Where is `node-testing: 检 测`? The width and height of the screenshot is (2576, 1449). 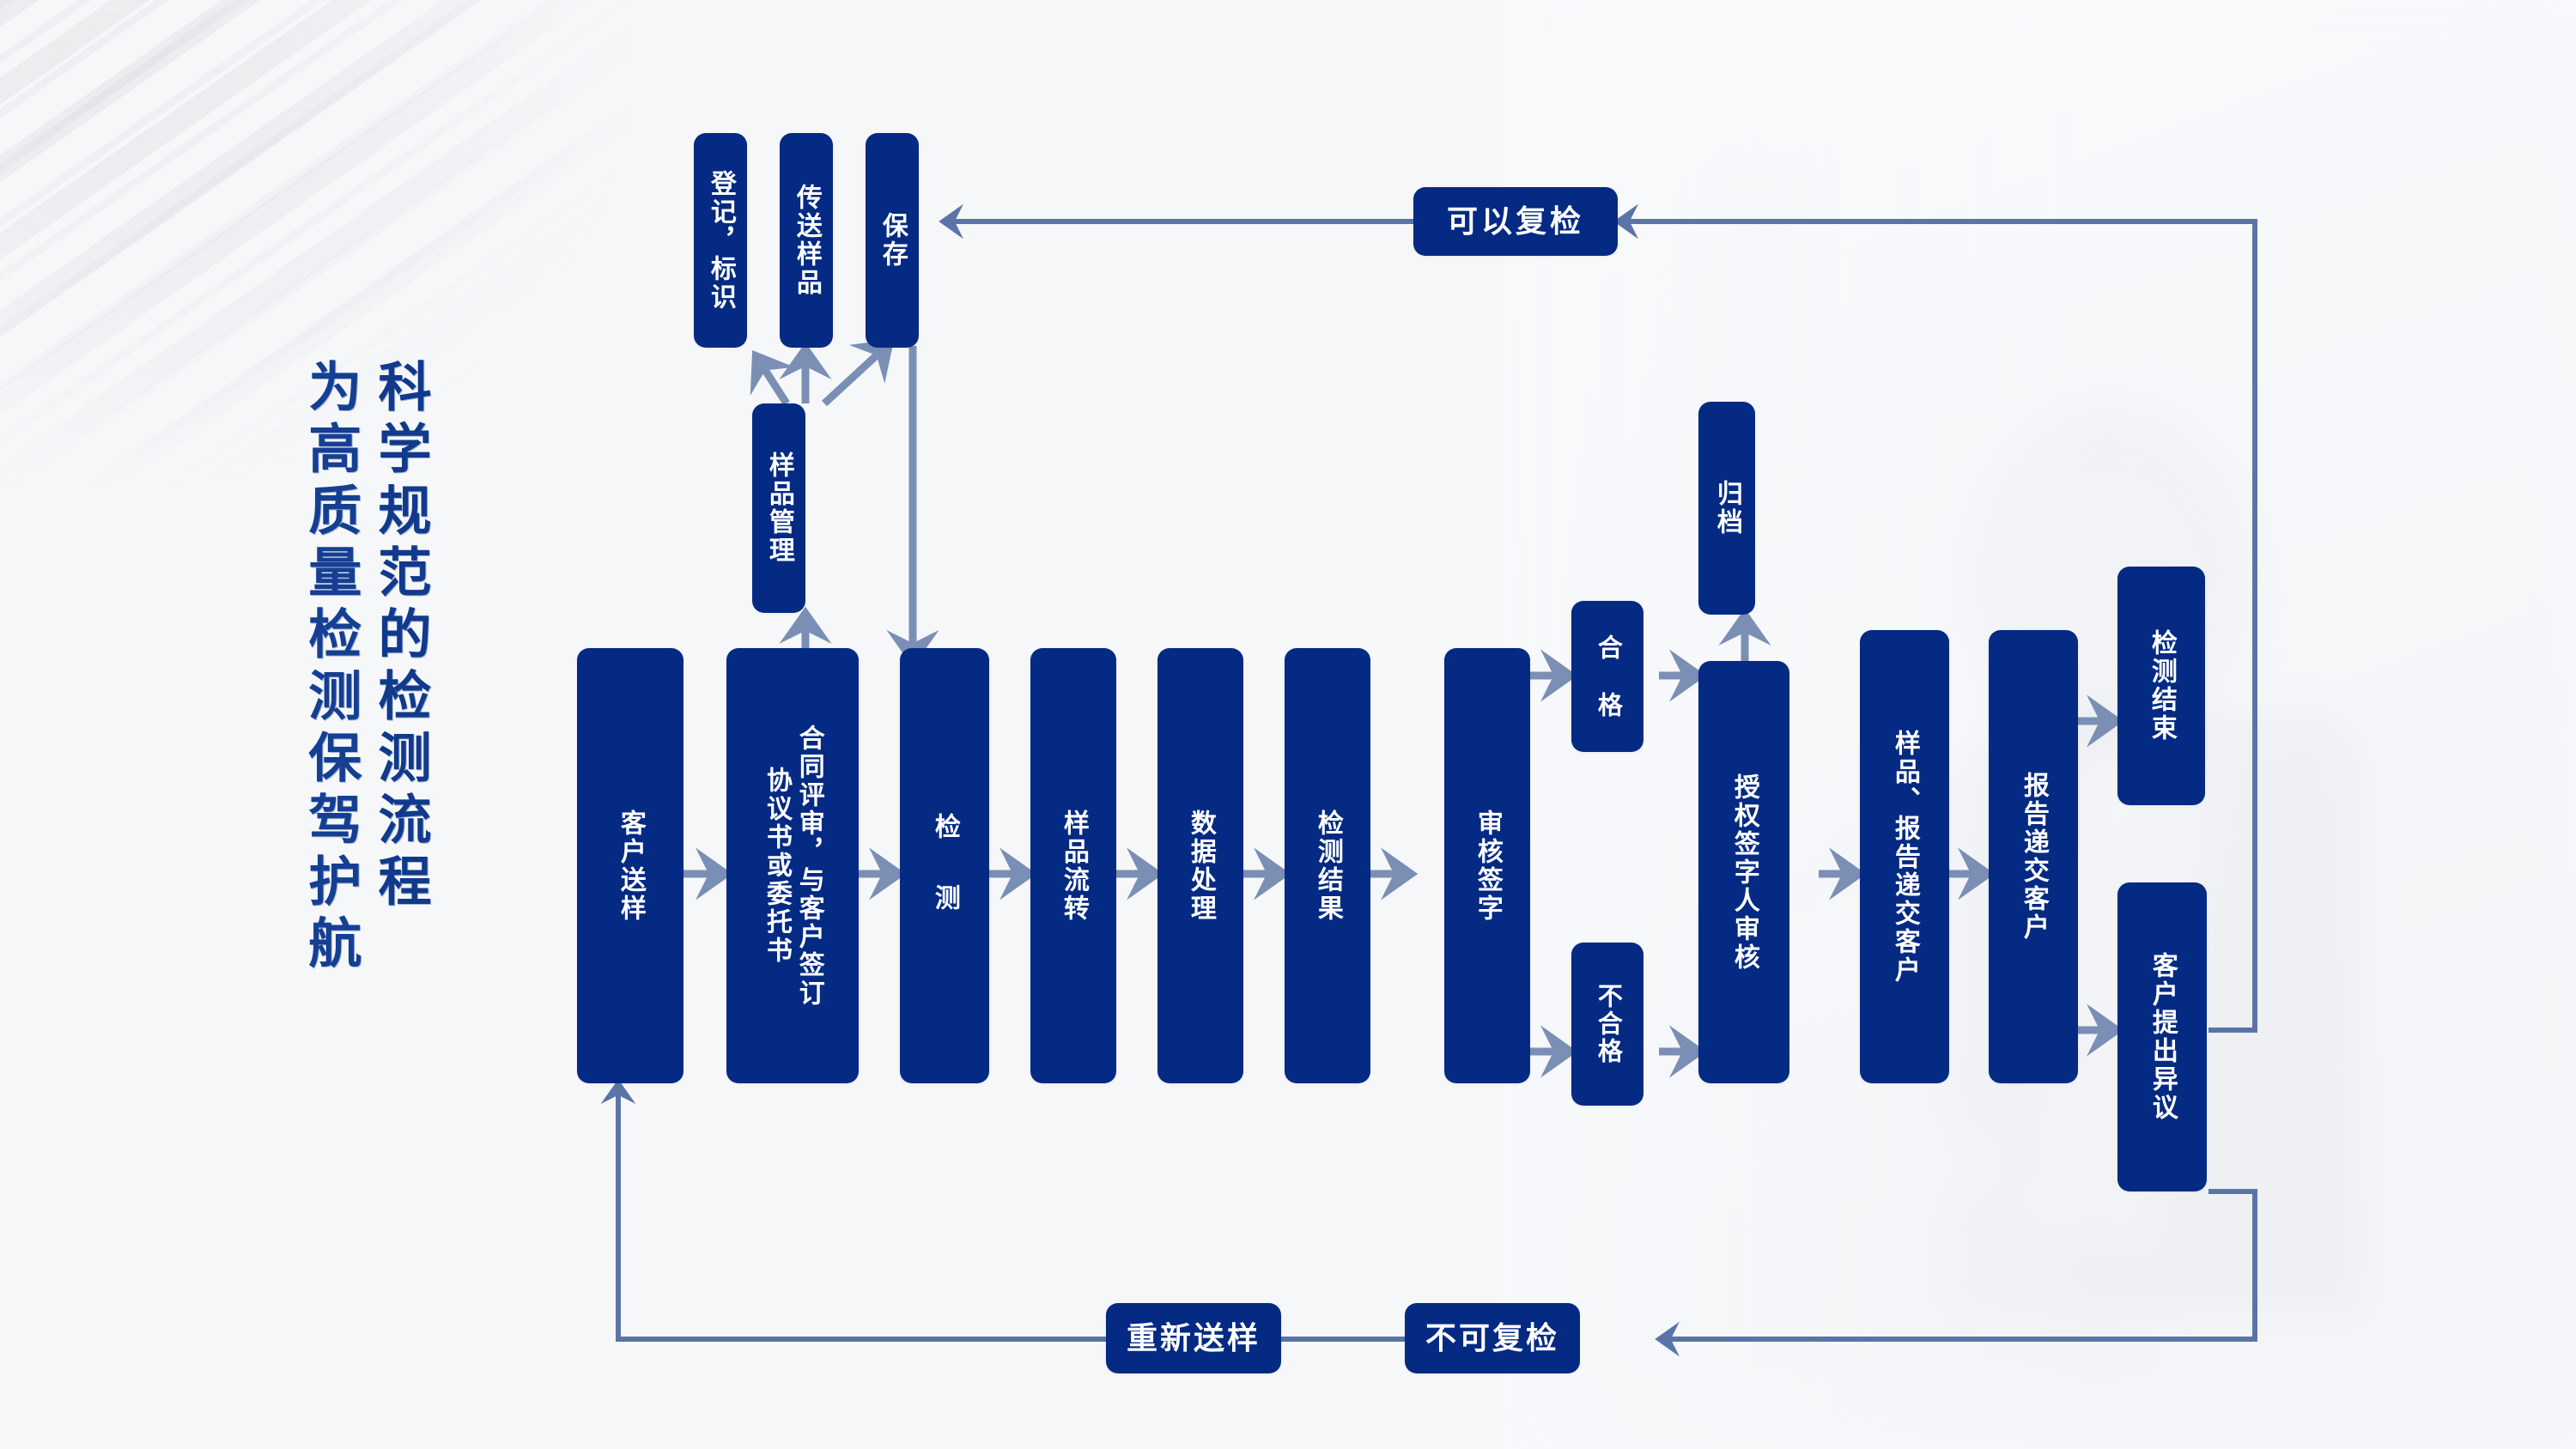
node-testing: 检 测 is located at coordinates (944, 865).